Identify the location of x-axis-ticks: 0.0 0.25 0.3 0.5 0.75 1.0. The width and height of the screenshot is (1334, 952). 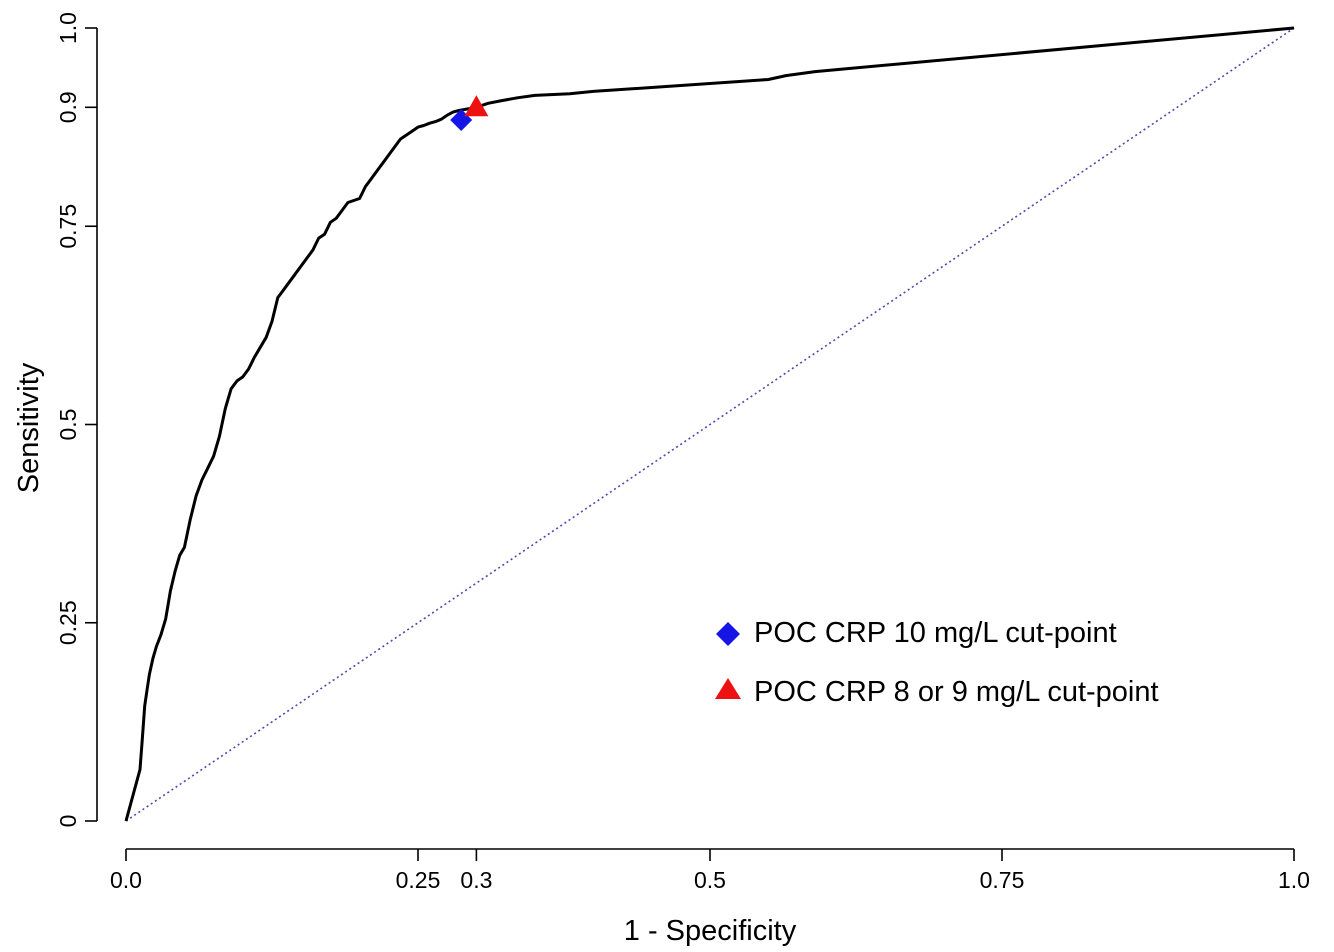
(710, 871).